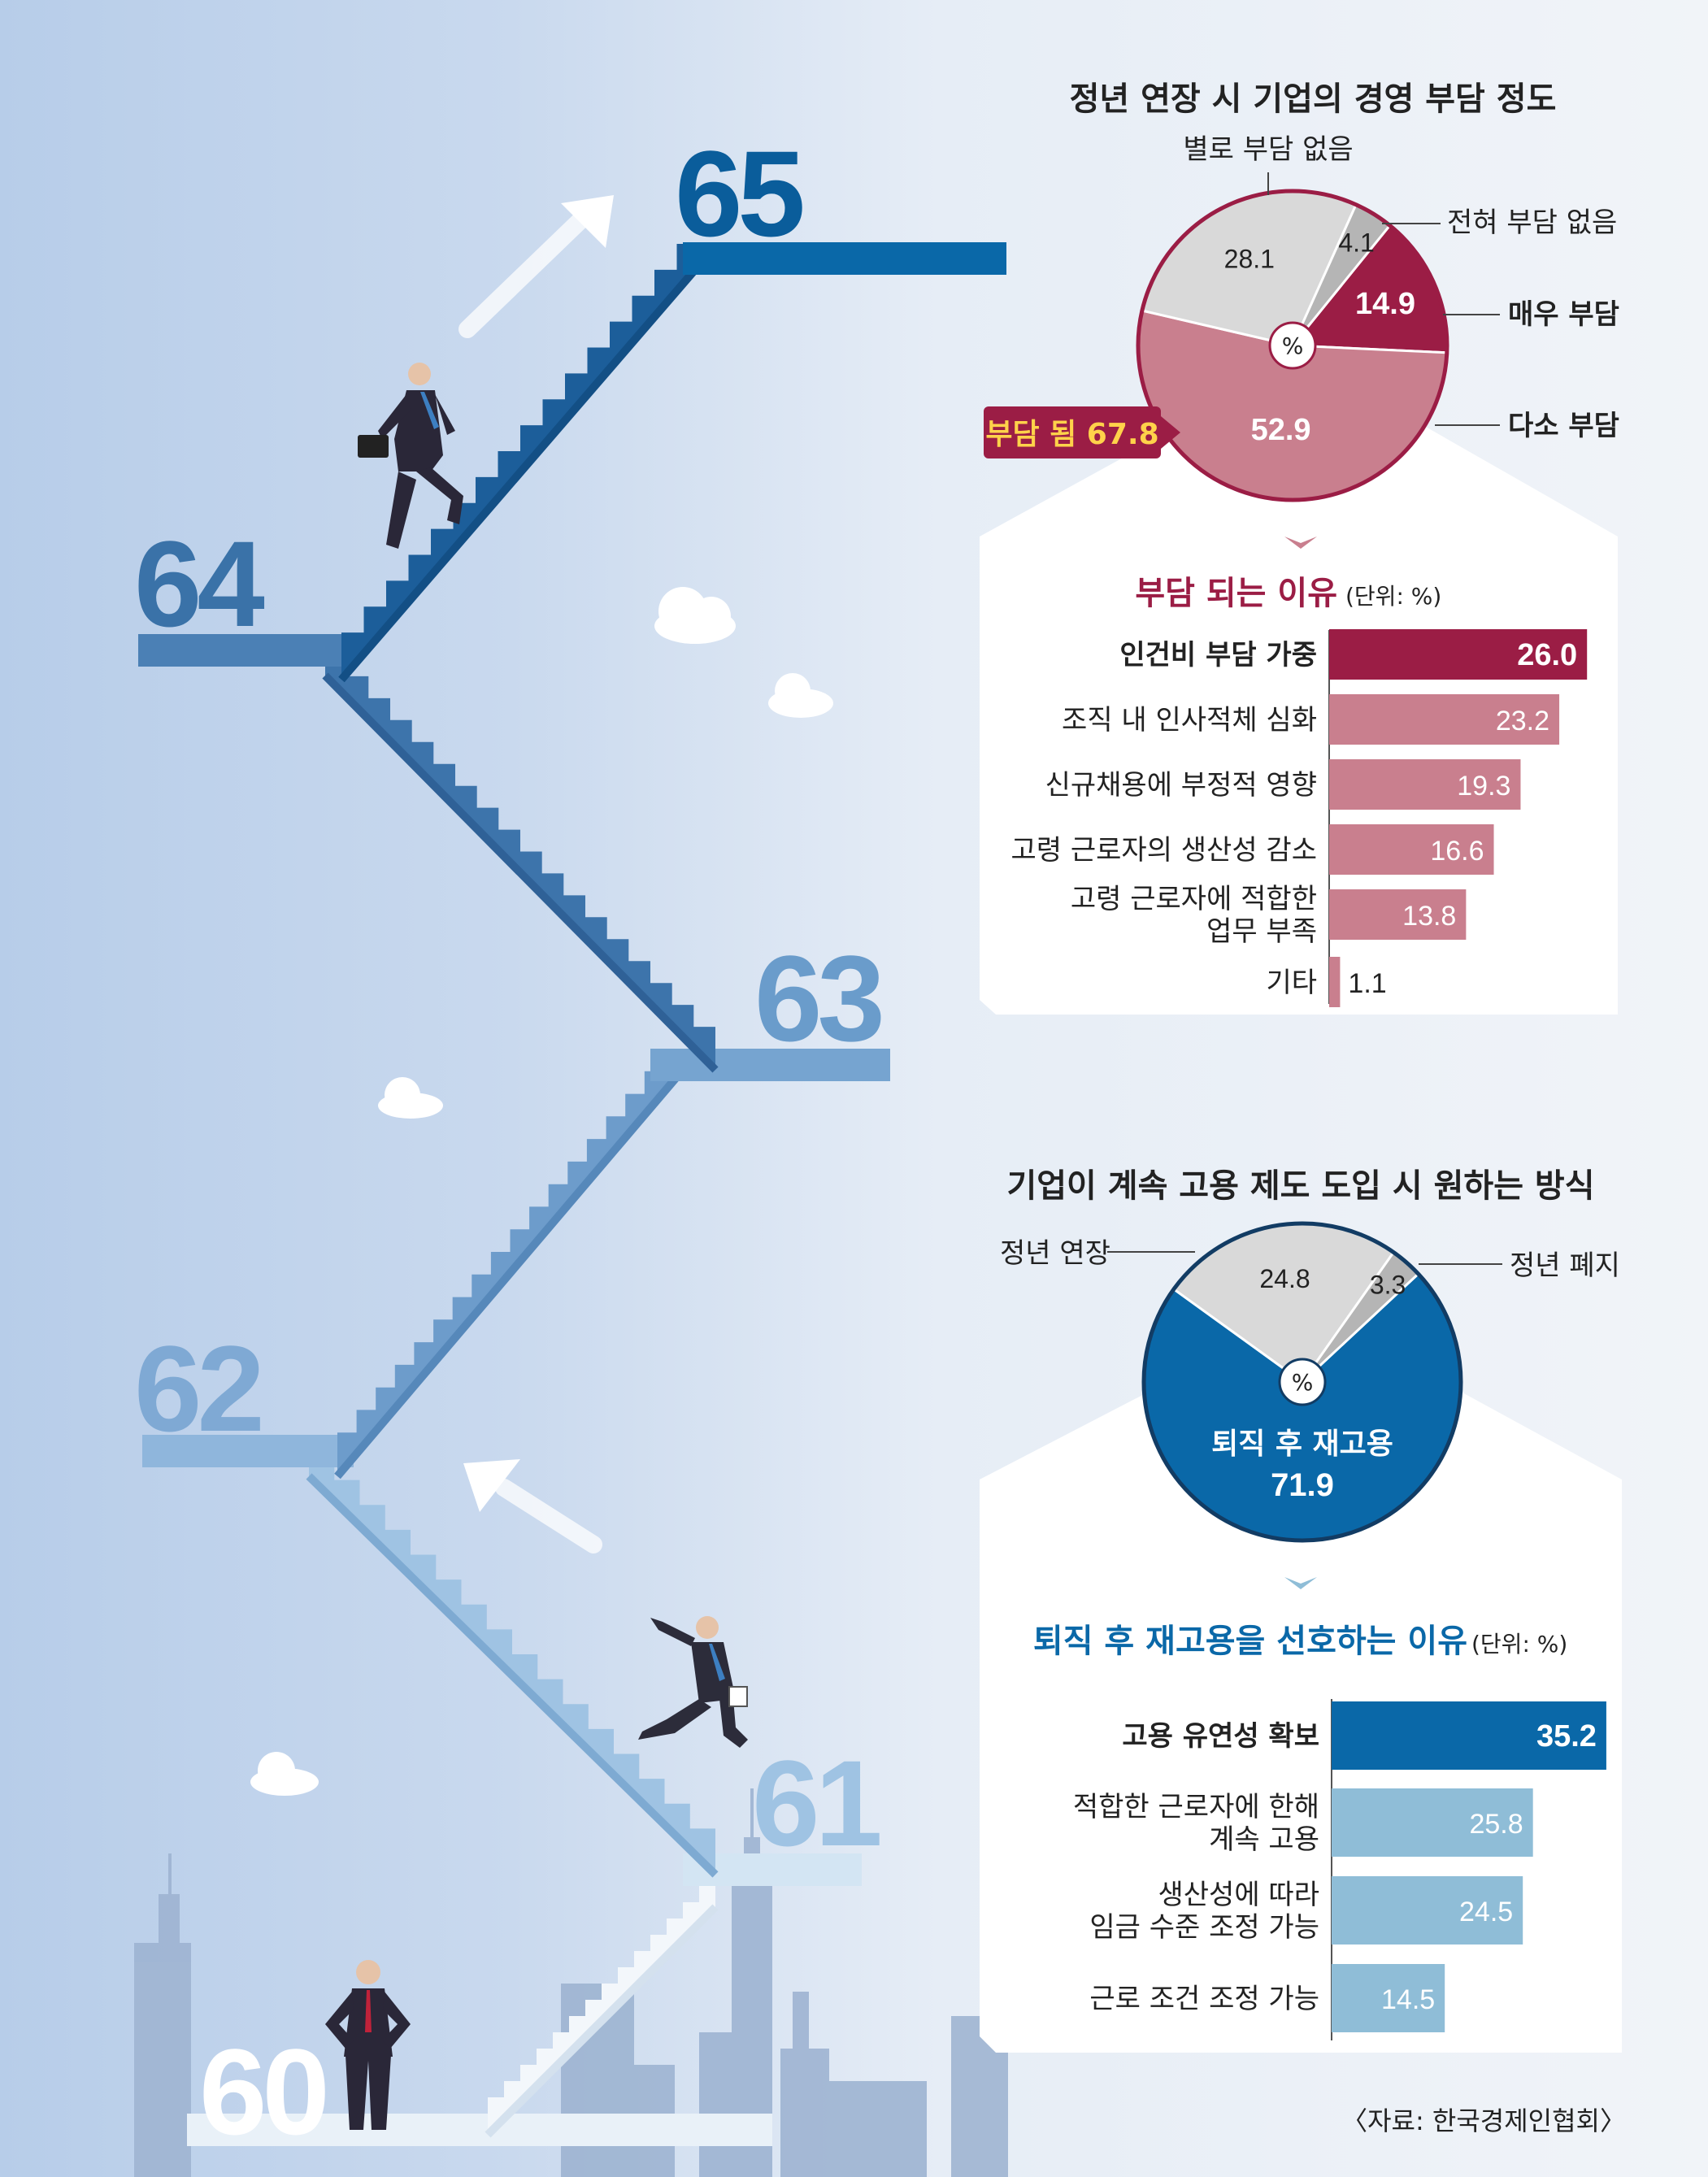 The width and height of the screenshot is (1708, 2177). Describe the element at coordinates (1523, 721) in the screenshot. I see `bar-value-label: 23.2` at that location.